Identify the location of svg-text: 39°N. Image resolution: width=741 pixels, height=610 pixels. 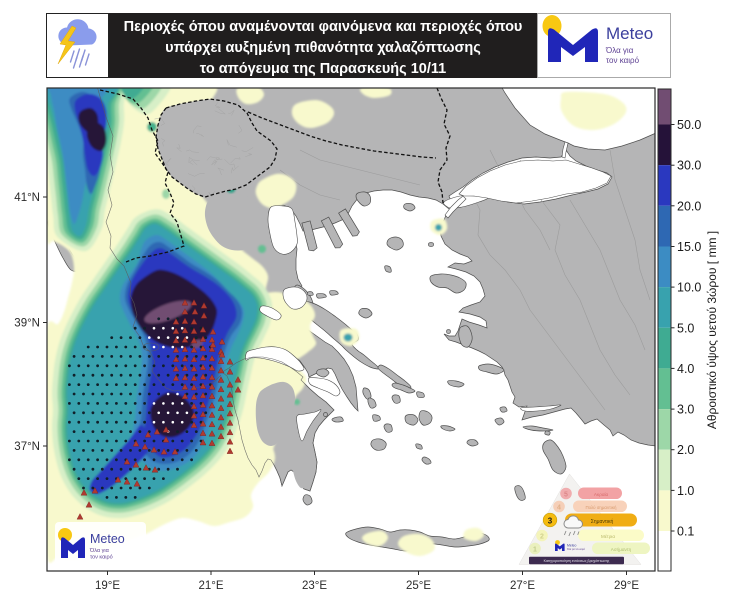
(27, 324).